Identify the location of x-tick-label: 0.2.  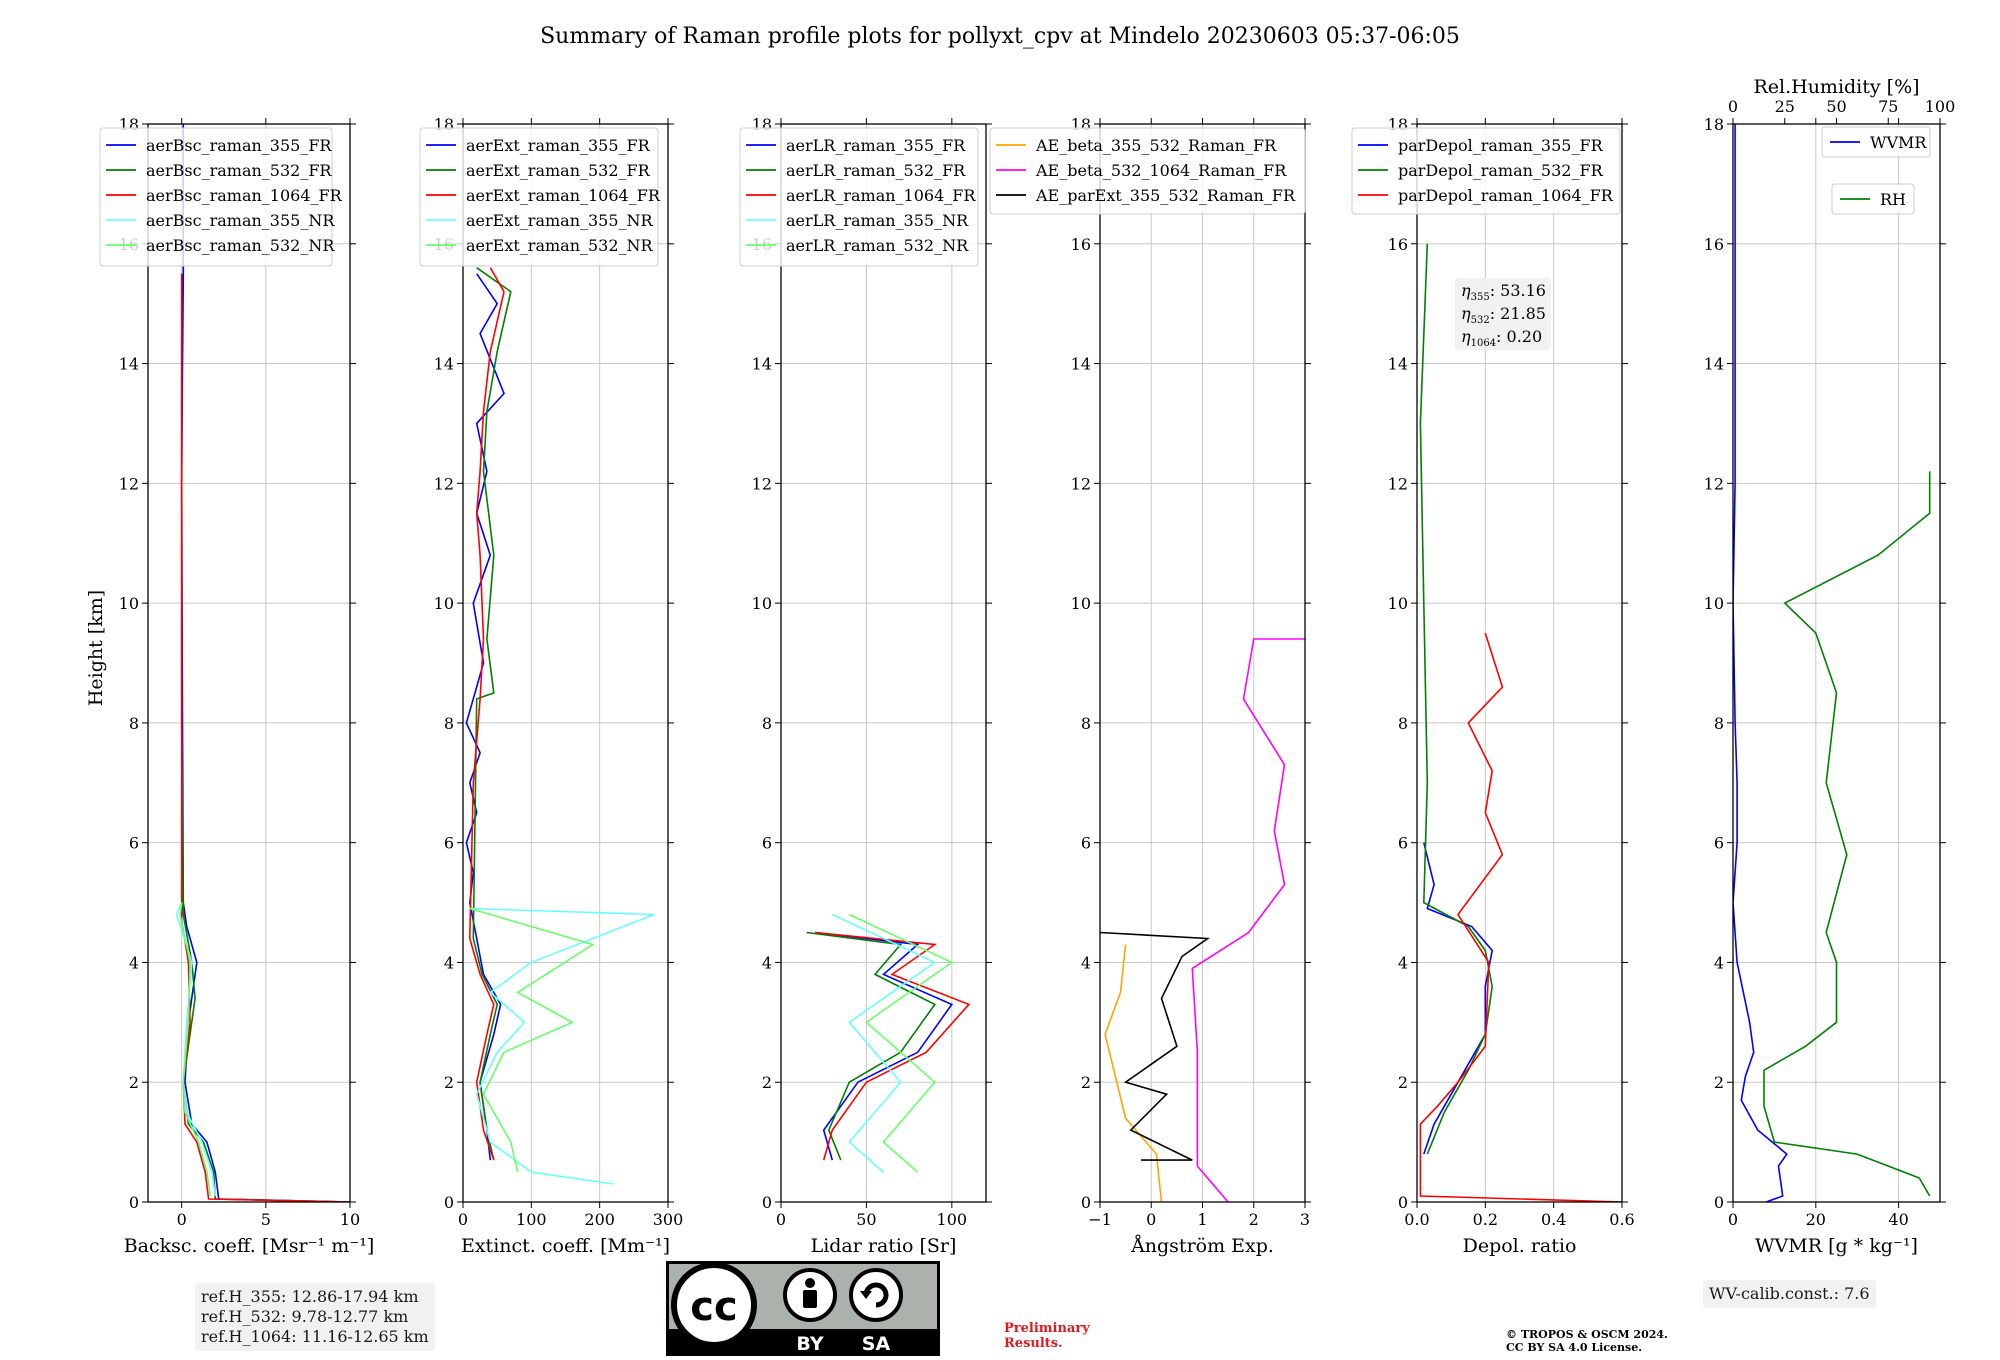
(1485, 1219).